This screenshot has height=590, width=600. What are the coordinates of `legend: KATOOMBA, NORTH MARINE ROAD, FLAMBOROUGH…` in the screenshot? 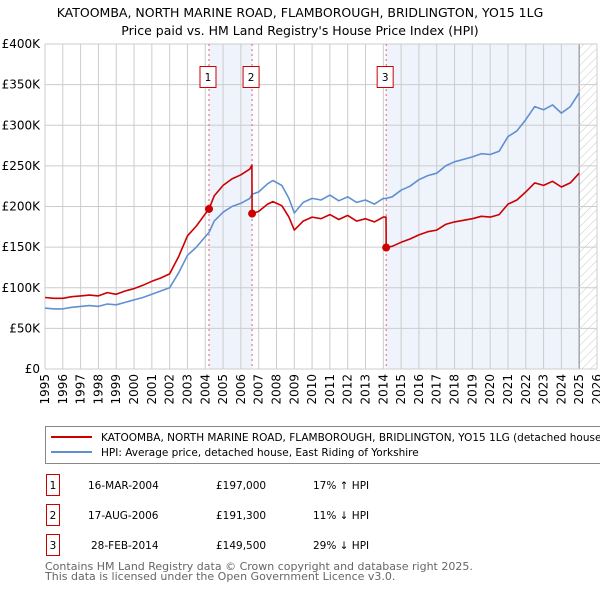 It's located at (322, 445).